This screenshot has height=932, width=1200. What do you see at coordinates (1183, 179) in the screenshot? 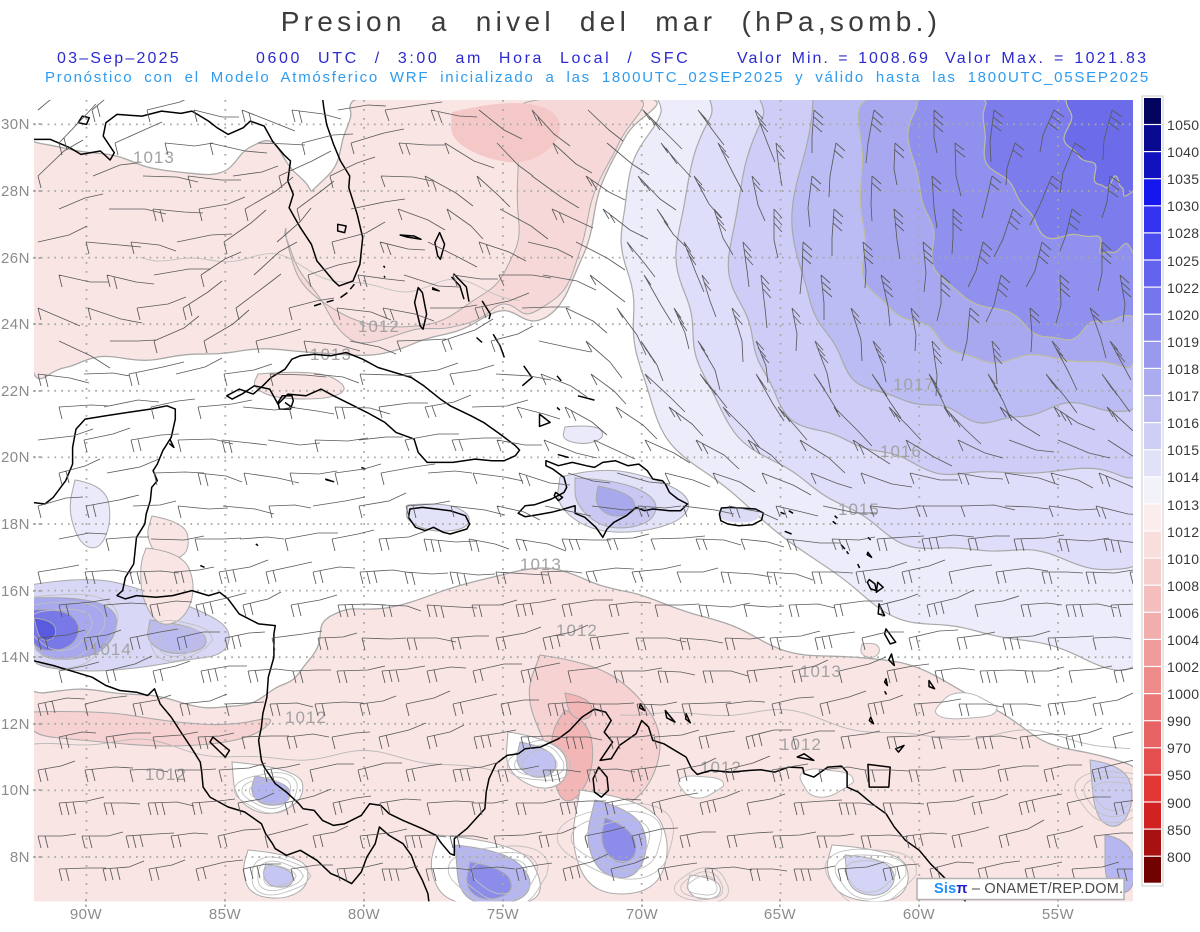
I see `svg-text: 1035` at bounding box center [1183, 179].